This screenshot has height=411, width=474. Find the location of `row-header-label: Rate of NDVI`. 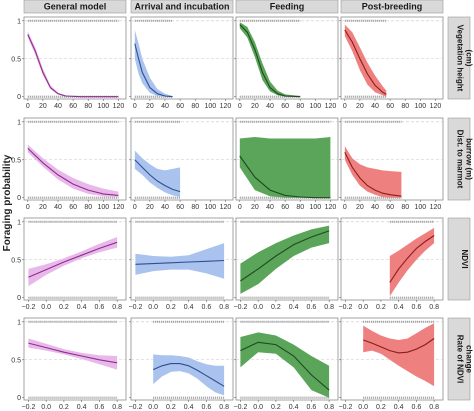

row-header-label: Rate of NDVI is located at coordinates (460, 359).